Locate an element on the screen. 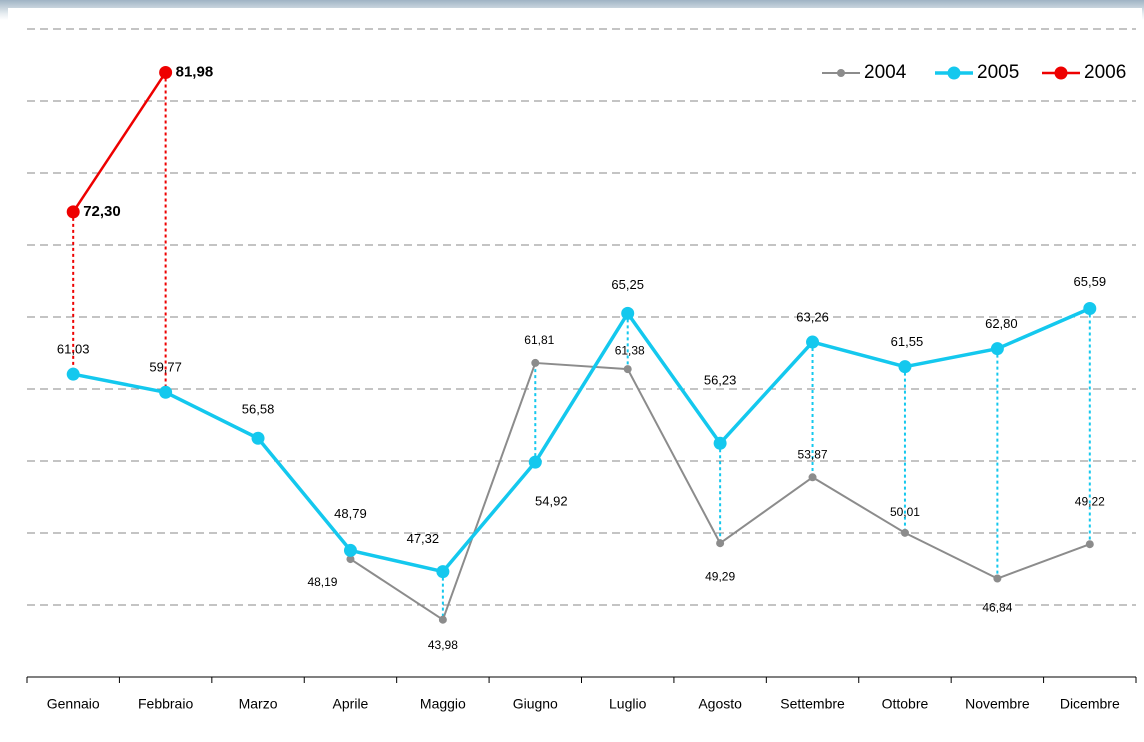 This screenshot has height=742, width=1144. data-label: 61,03 is located at coordinates (73, 349).